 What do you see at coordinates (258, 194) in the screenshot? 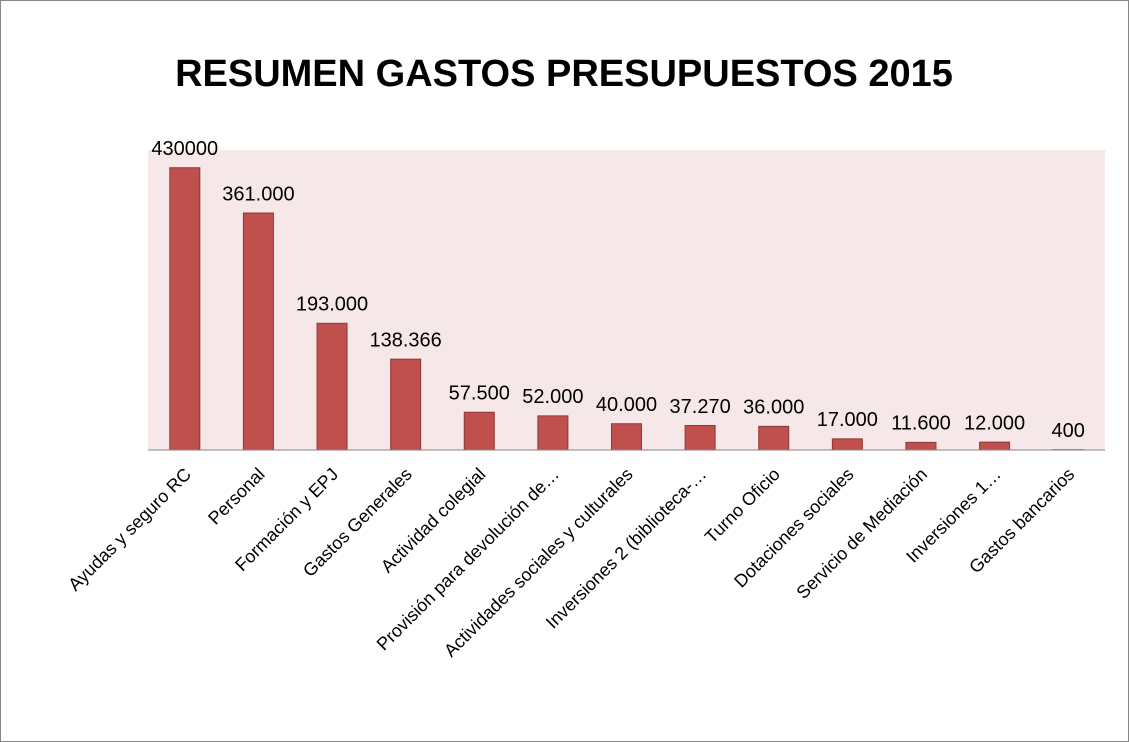
I see `data-label: 361.000` at bounding box center [258, 194].